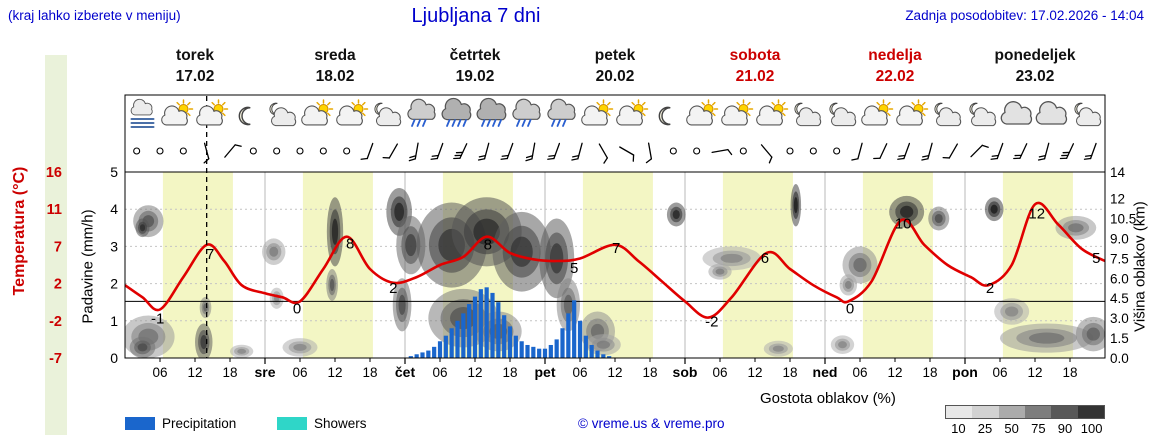  What do you see at coordinates (1038, 428) in the screenshot?
I see `density-tick-label: 75` at bounding box center [1038, 428].